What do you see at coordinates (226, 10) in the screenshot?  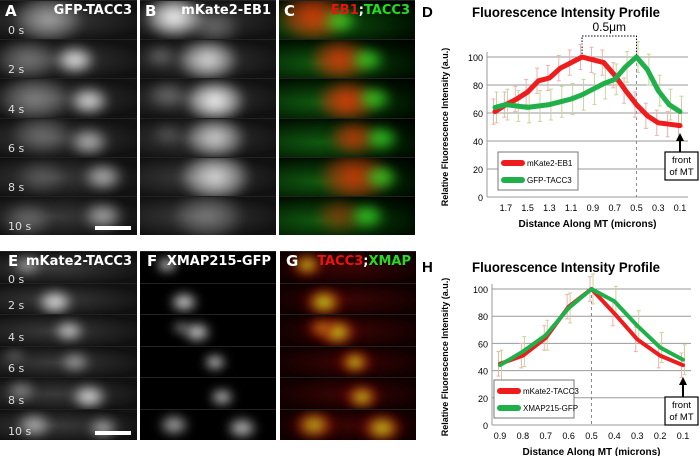 I see `panel-title: mKate2-EB1` at bounding box center [226, 10].